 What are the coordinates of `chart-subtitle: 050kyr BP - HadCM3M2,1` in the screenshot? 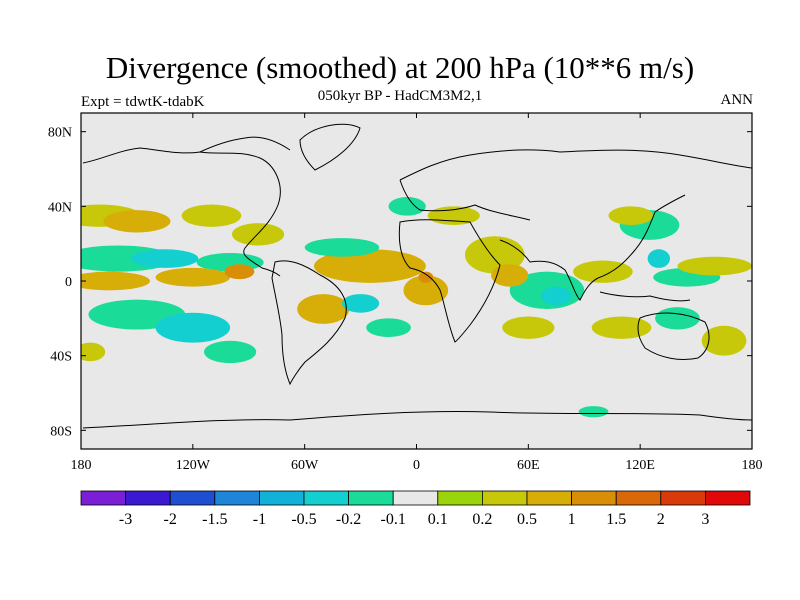 It's located at (400, 96).